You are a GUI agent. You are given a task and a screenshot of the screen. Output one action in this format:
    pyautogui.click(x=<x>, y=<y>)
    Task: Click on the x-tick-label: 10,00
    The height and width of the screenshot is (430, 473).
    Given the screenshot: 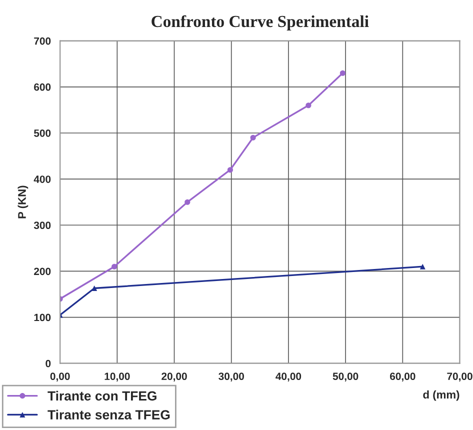 What is the action you would take?
    pyautogui.click(x=117, y=377)
    